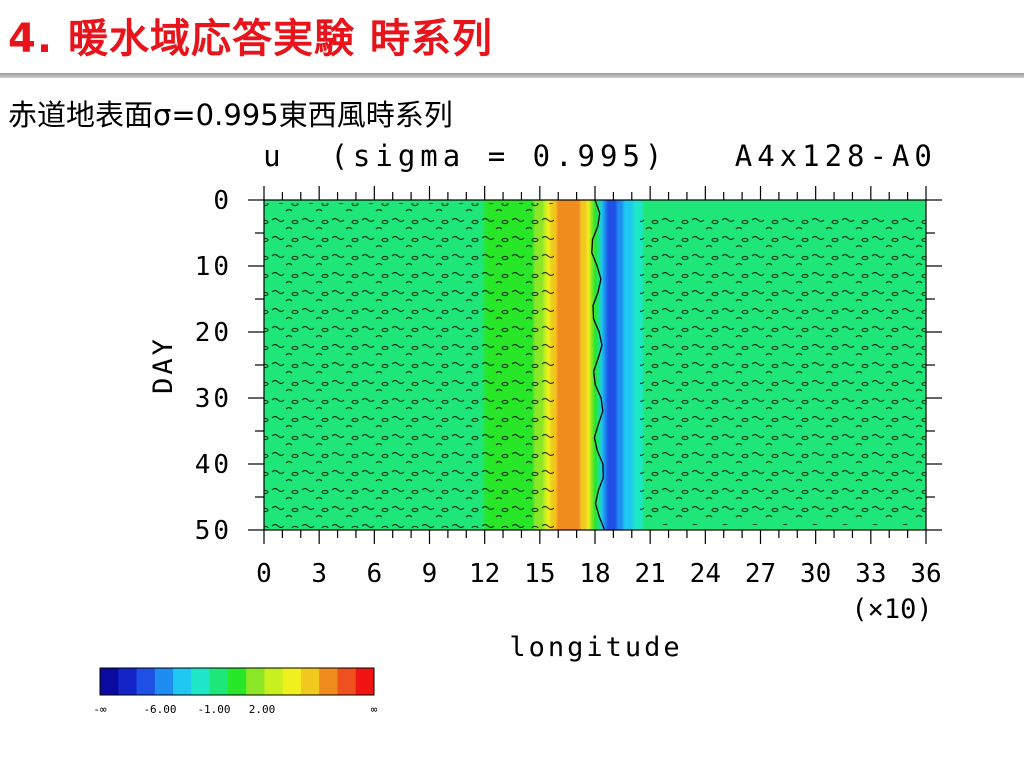 Image resolution: width=1024 pixels, height=768 pixels. What do you see at coordinates (484, 574) in the screenshot?
I see `x-tick-label: 12` at bounding box center [484, 574].